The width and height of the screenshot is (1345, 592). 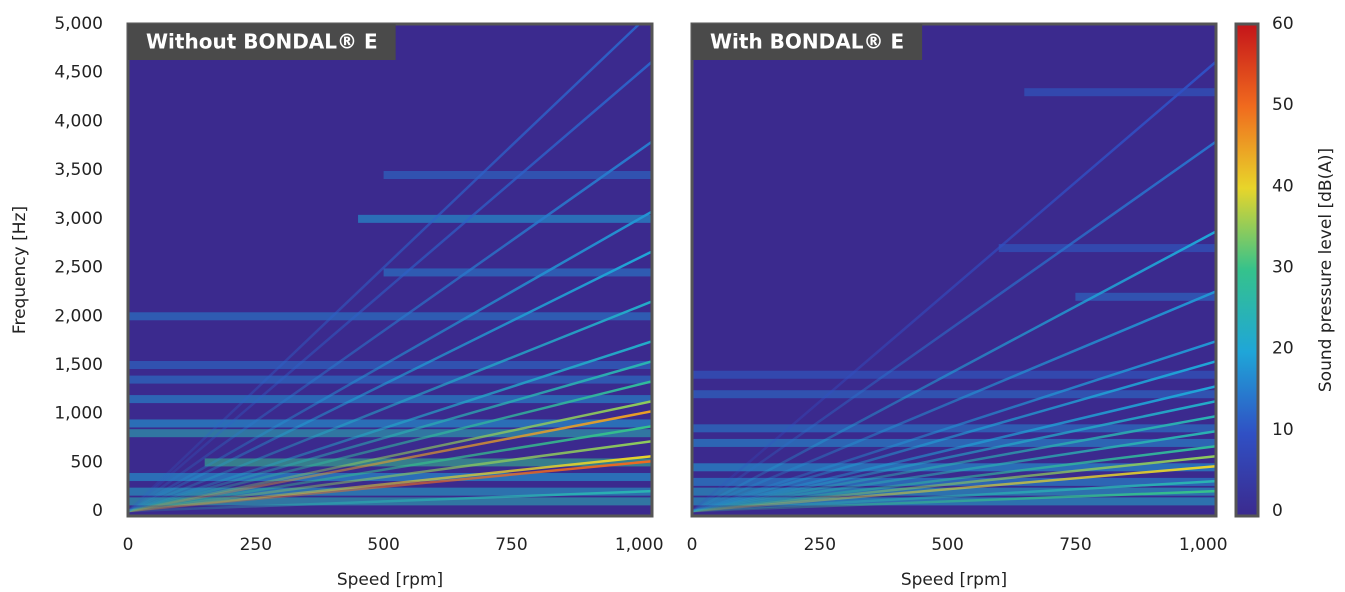 What do you see at coordinates (78, 170) in the screenshot?
I see `y-tick-label: 3,500` at bounding box center [78, 170].